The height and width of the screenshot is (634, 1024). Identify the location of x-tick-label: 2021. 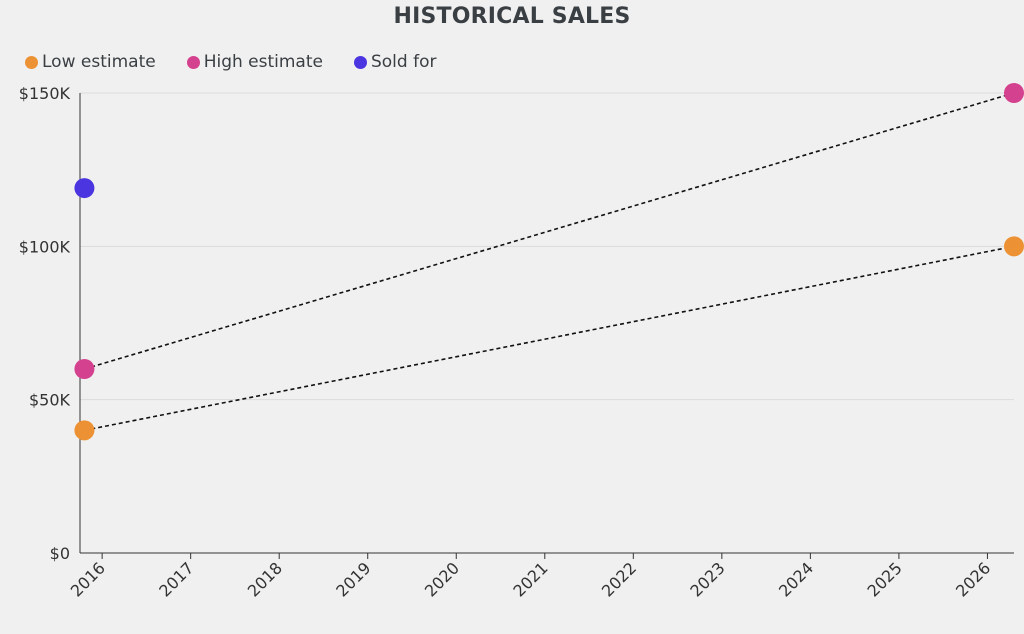
(530, 579).